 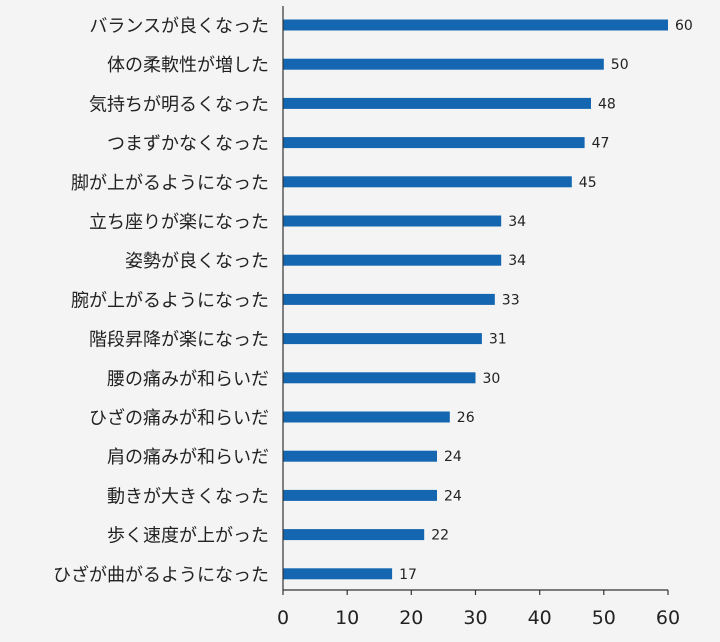 I want to click on category-label: 階段昇降が楽になった, so click(x=179, y=340).